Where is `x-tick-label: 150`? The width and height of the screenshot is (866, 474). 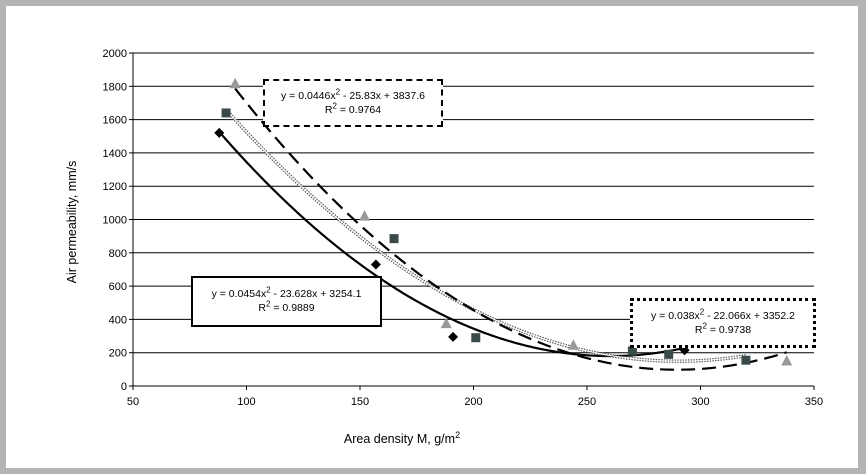 x-tick-label: 150 is located at coordinates (360, 402).